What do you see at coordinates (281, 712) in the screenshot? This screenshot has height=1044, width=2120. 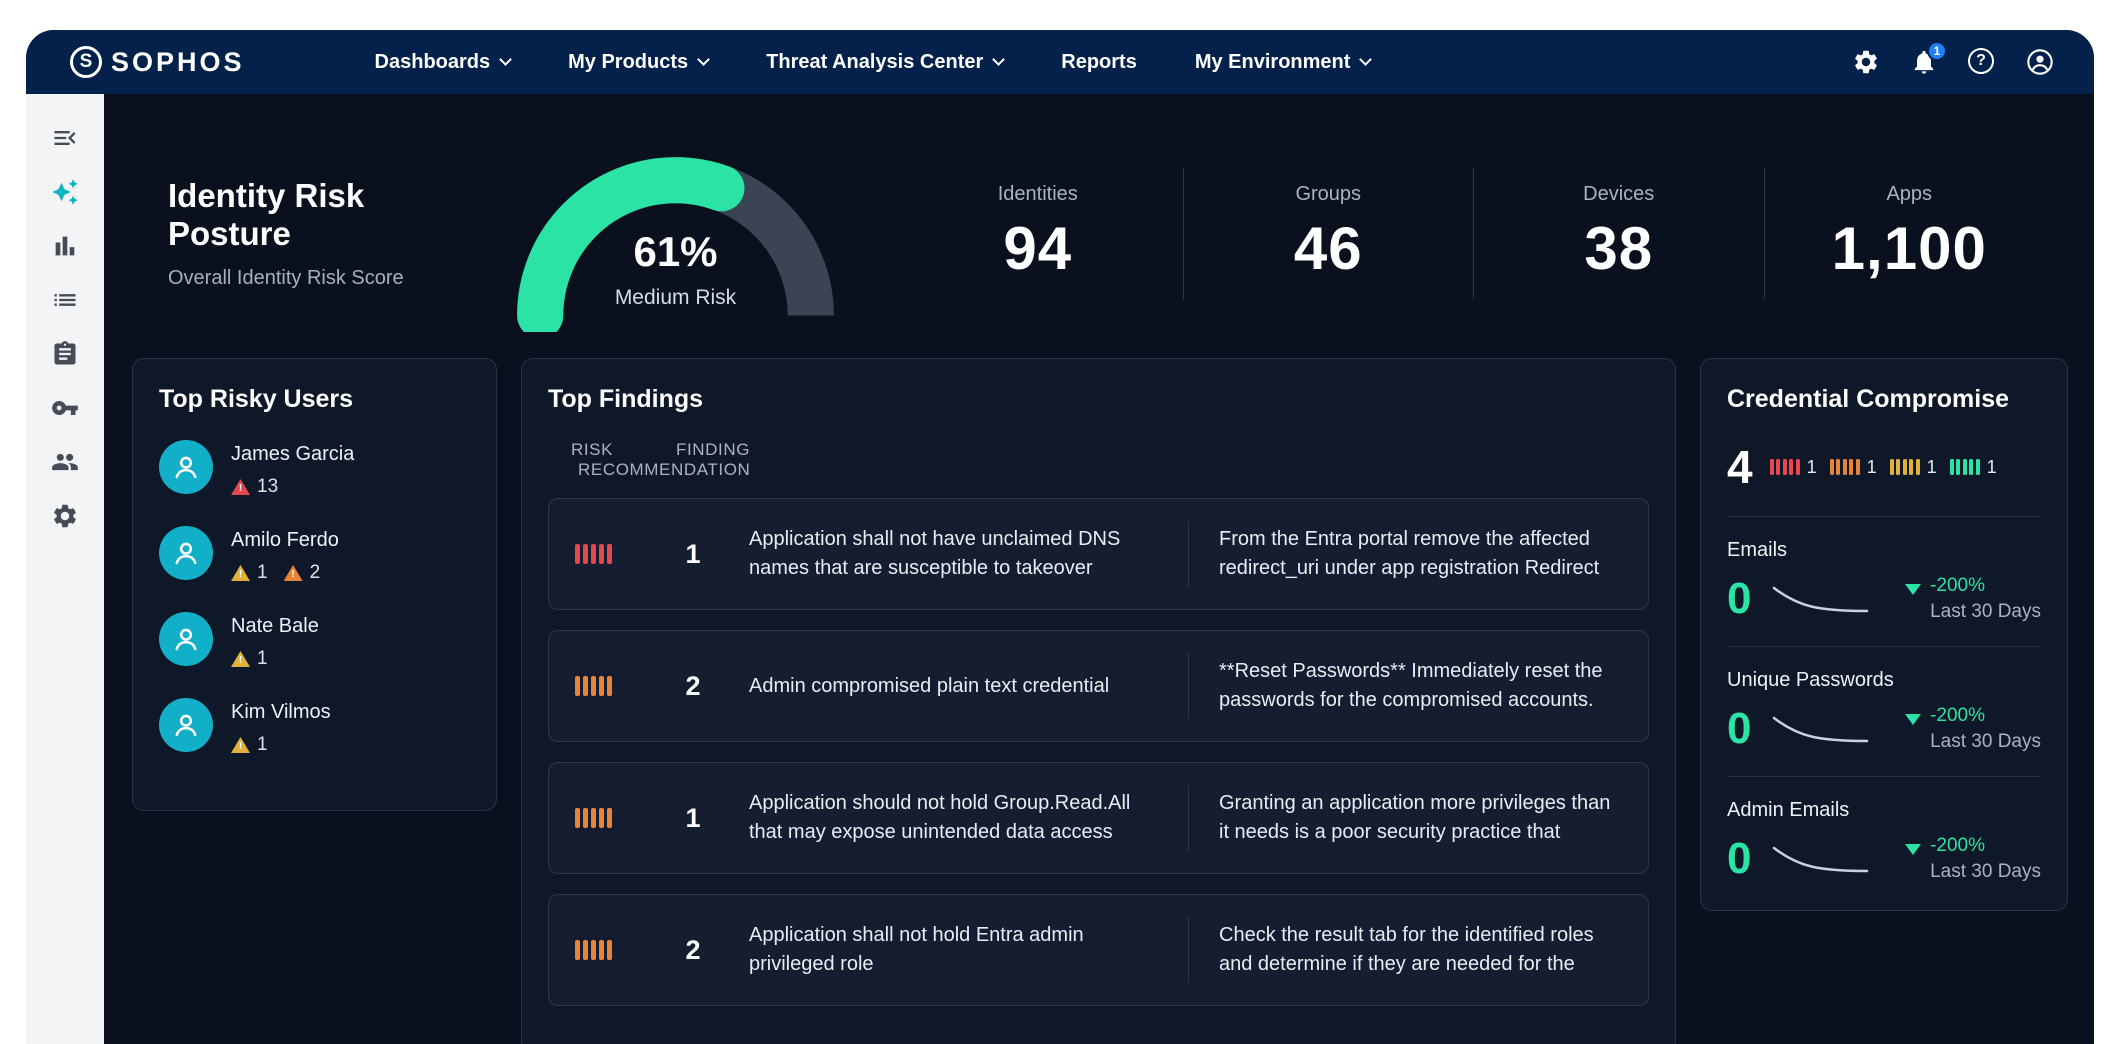 I see `user-name: Kim Vilmos` at bounding box center [281, 712].